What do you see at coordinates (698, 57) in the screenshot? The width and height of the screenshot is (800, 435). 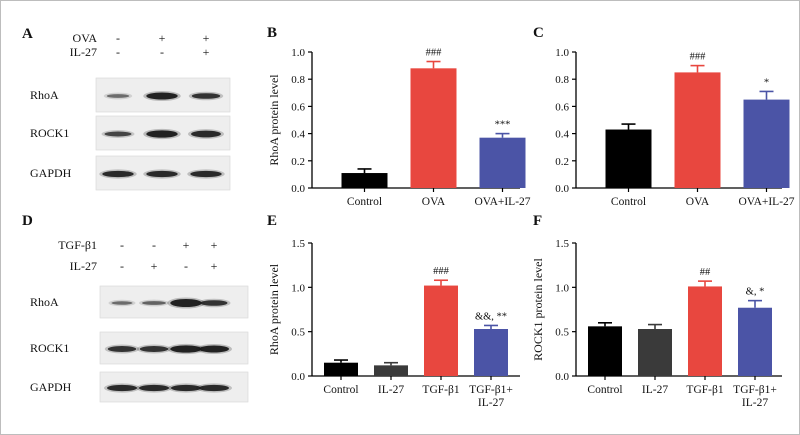 I see `significance-label: ###` at bounding box center [698, 57].